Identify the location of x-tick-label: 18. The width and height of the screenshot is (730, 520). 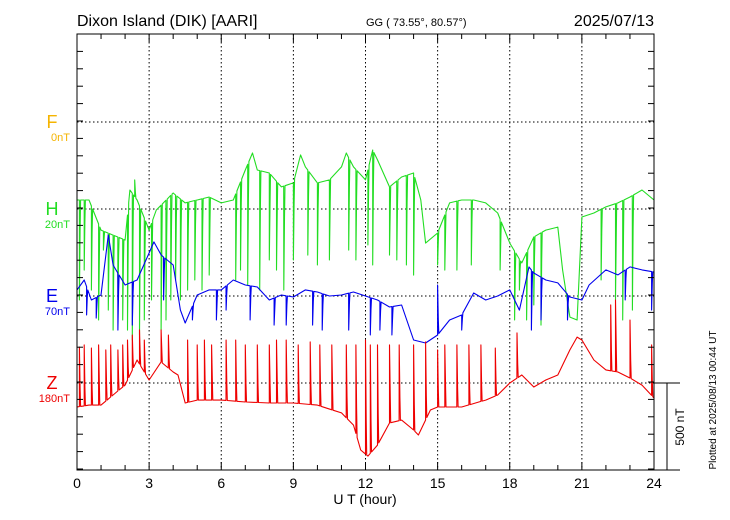
(510, 483).